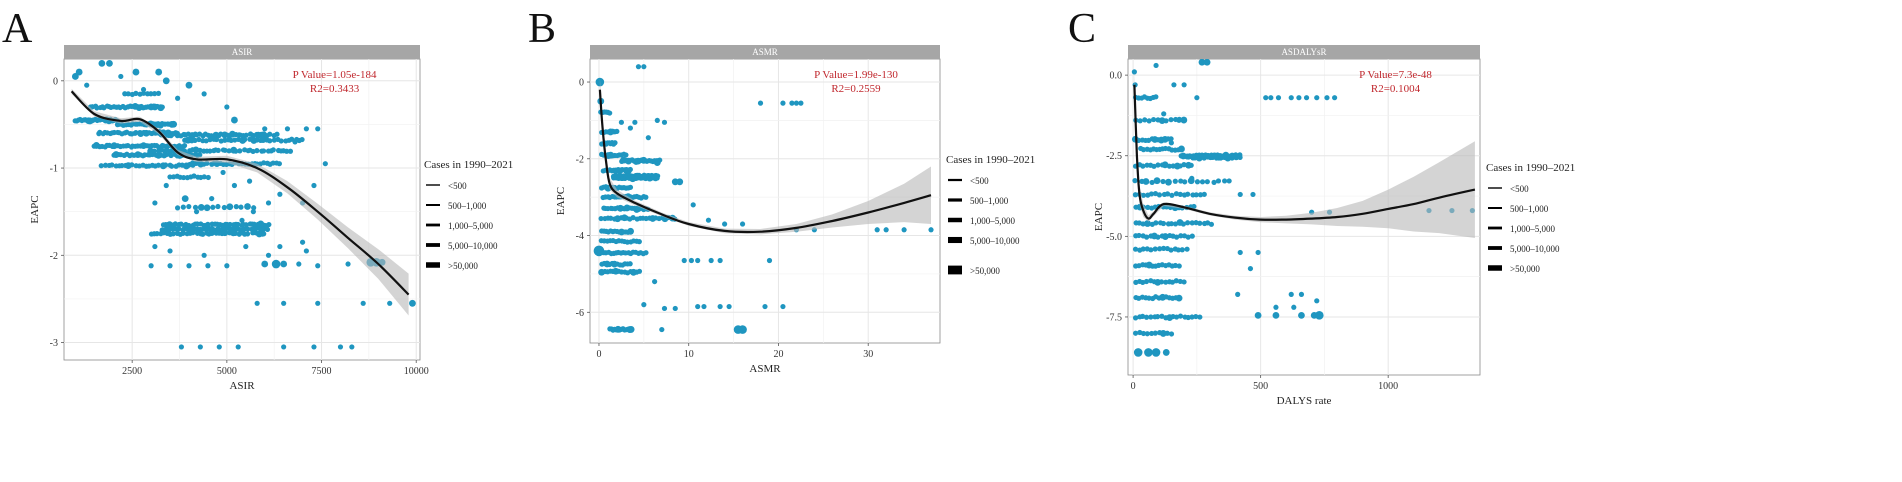 The image size is (1902, 482). Describe the element at coordinates (335, 75) in the screenshot. I see `p-value-label: P Value=1.05e-184` at that location.